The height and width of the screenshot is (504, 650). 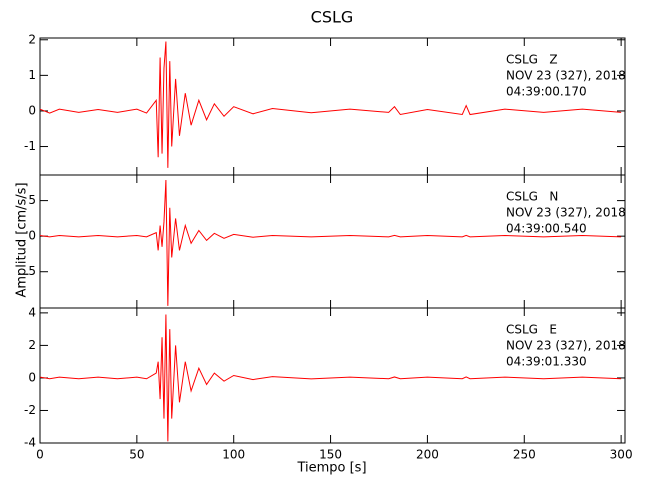 I want to click on y-tick-label: 1, so click(x=32, y=75).